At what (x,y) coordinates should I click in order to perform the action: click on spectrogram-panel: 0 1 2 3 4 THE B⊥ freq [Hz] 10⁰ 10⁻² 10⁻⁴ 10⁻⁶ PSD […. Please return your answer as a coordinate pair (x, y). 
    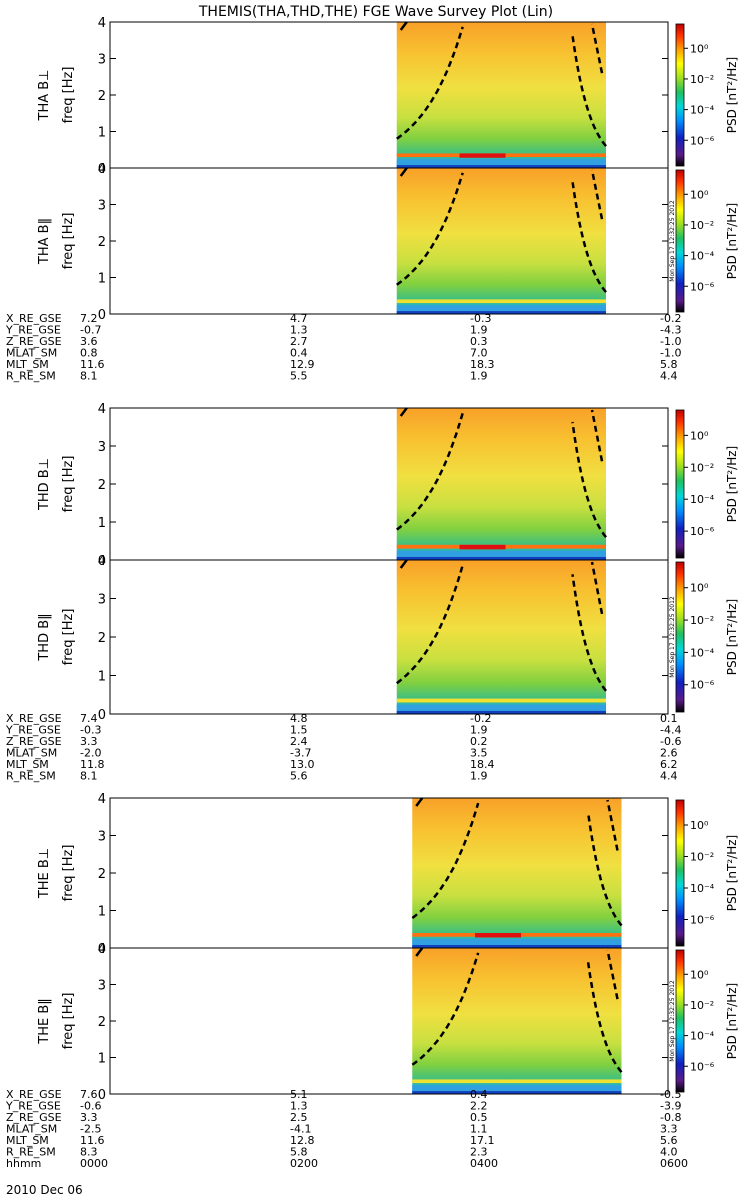
    Looking at the image, I should click on (388, 874).